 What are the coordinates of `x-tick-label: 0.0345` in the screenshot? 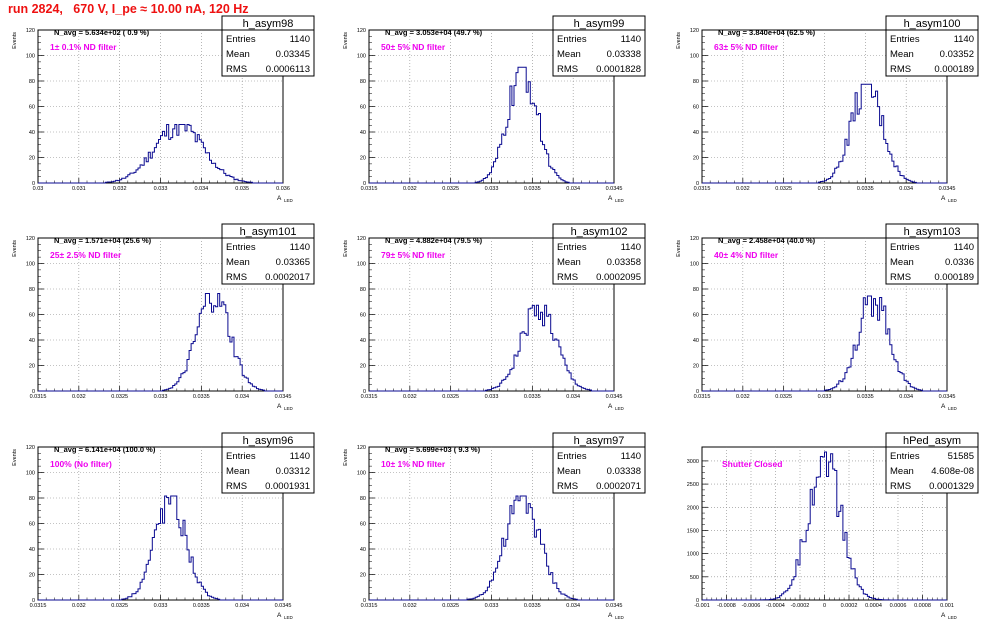 It's located at (614, 397).